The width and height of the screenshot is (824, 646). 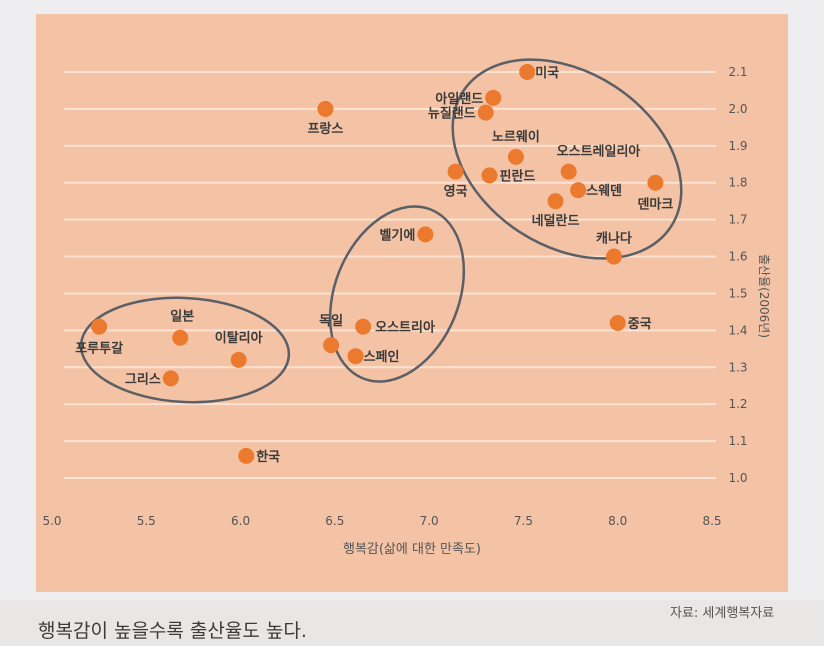 I want to click on x-tick-label: 7.0, so click(x=429, y=521).